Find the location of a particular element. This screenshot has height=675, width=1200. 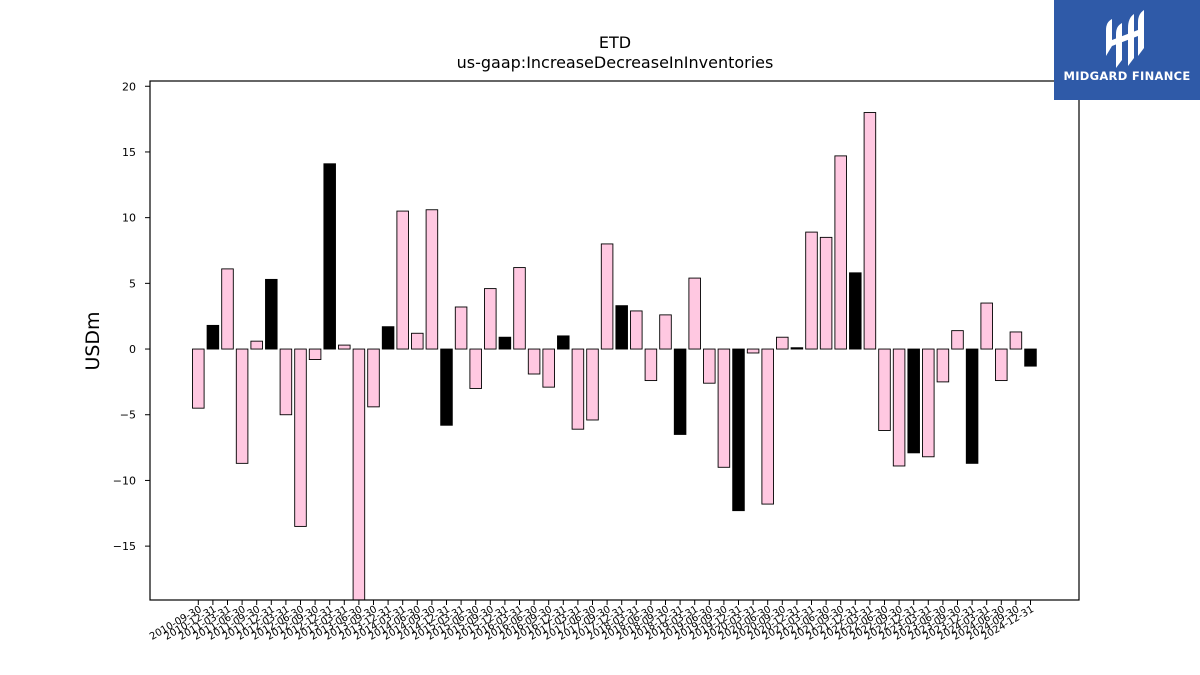

y-tick-label: −10 is located at coordinates (124, 480).